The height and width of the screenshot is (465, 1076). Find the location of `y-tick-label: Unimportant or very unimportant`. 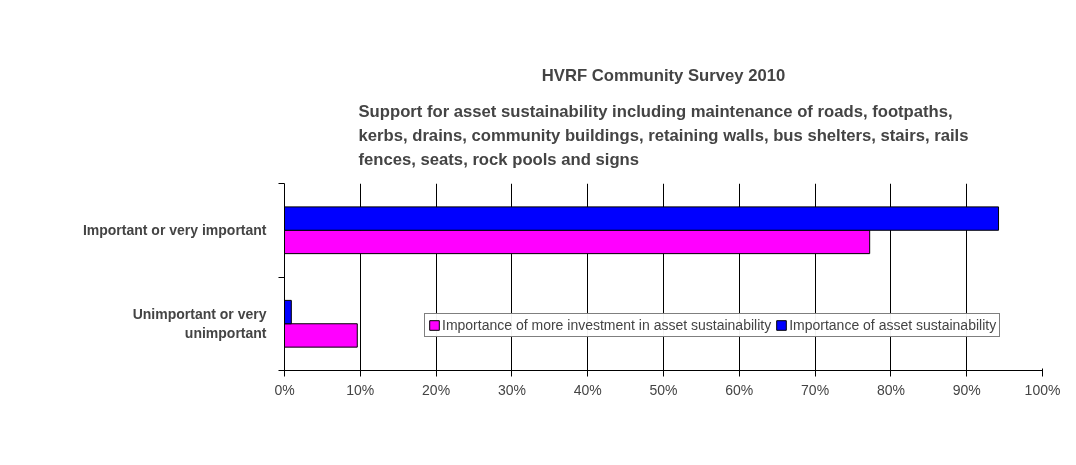

y-tick-label: Unimportant or very unimportant is located at coordinates (199, 324).